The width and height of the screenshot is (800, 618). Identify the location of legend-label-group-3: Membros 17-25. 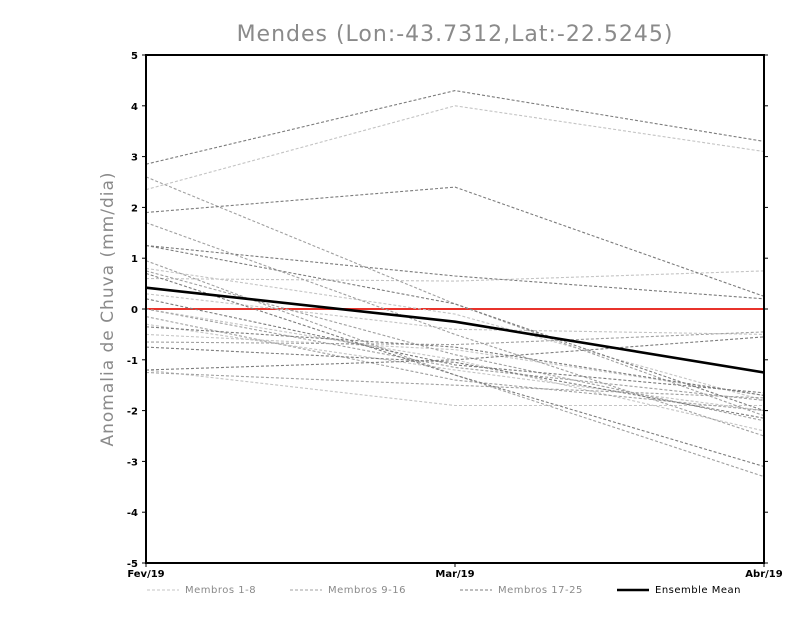
(540, 590).